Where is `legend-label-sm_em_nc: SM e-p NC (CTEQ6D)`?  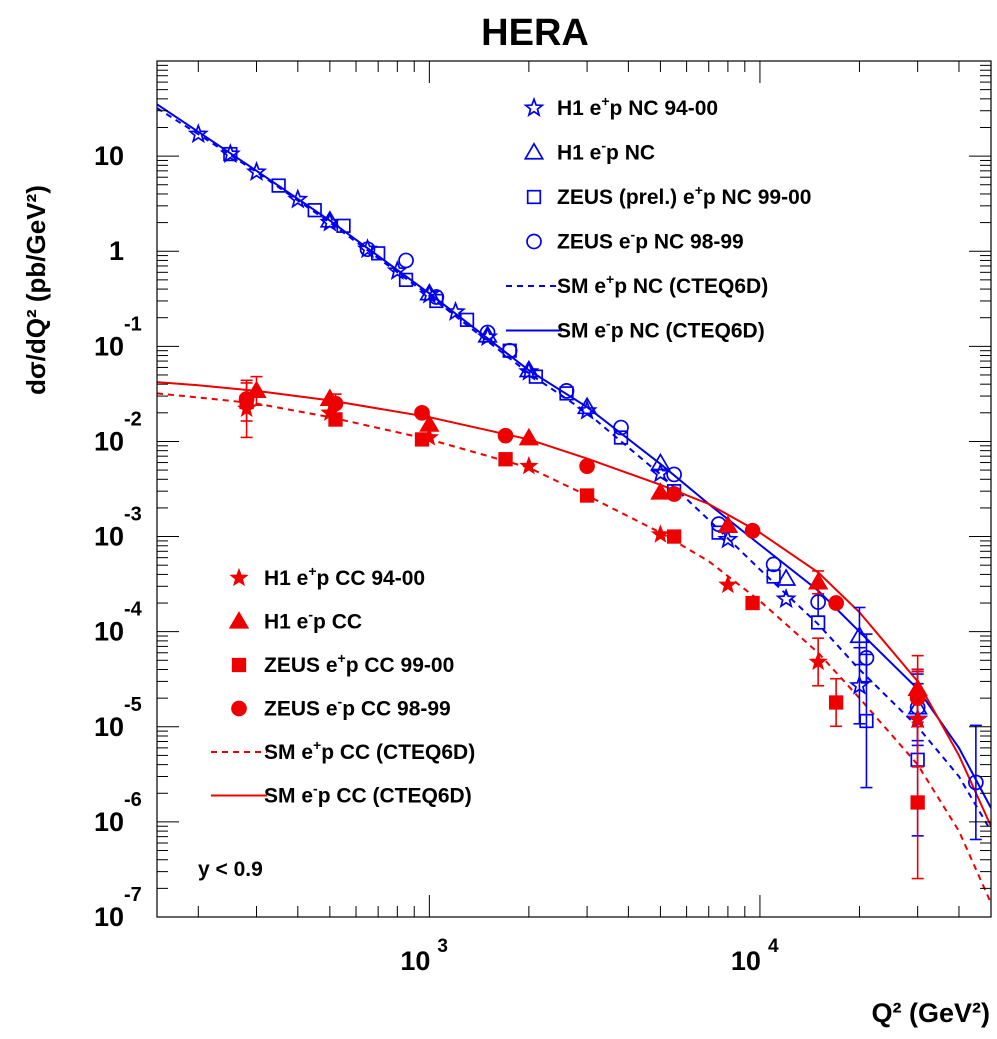
legend-label-sm_em_nc: SM e-p NC (CTEQ6D) is located at coordinates (661, 329).